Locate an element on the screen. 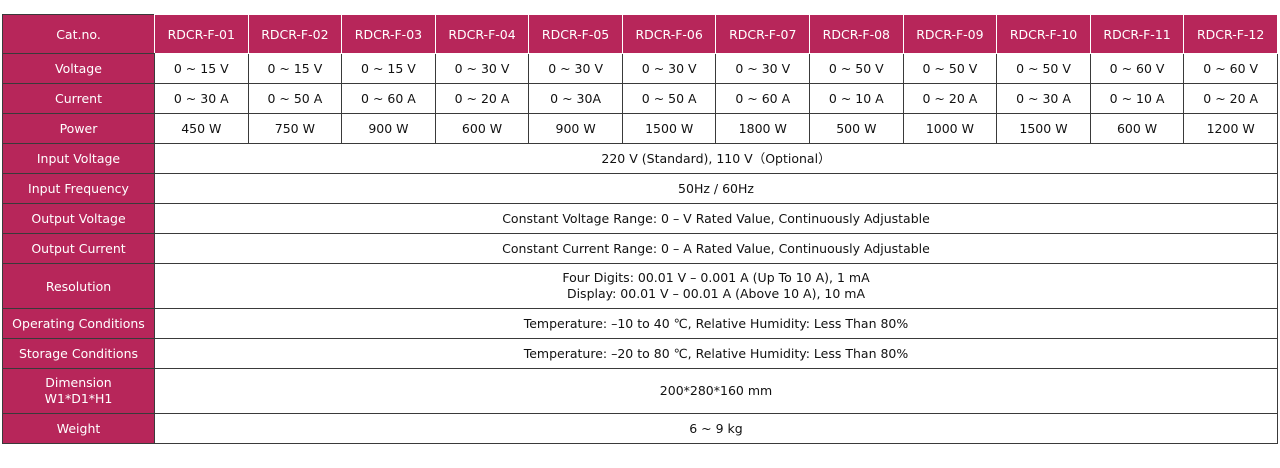 The width and height of the screenshot is (1280, 468). spec-row: Dimension W1*D1*H1 200*280*160 mm is located at coordinates (640, 391).